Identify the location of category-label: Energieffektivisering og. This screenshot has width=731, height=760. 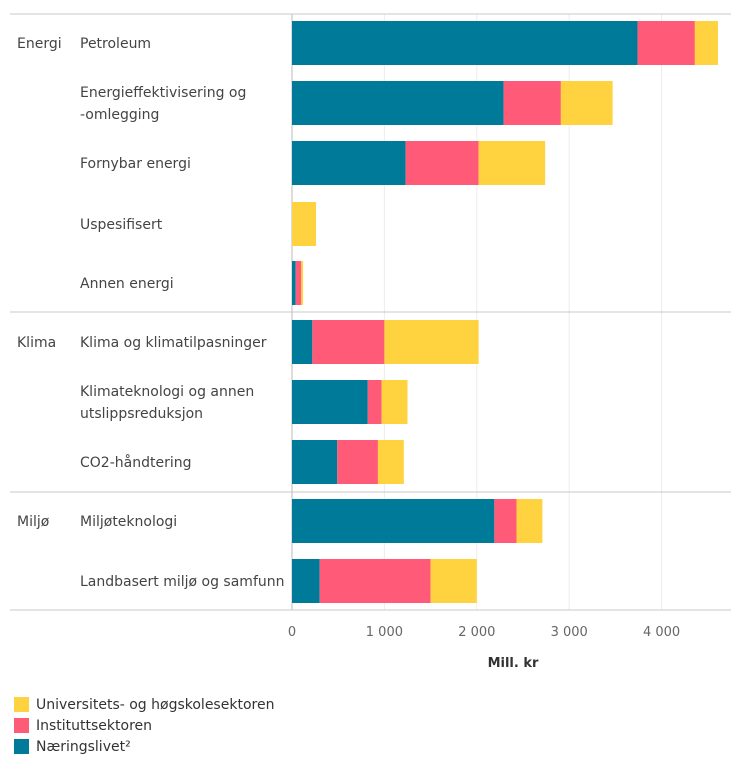
(163, 93).